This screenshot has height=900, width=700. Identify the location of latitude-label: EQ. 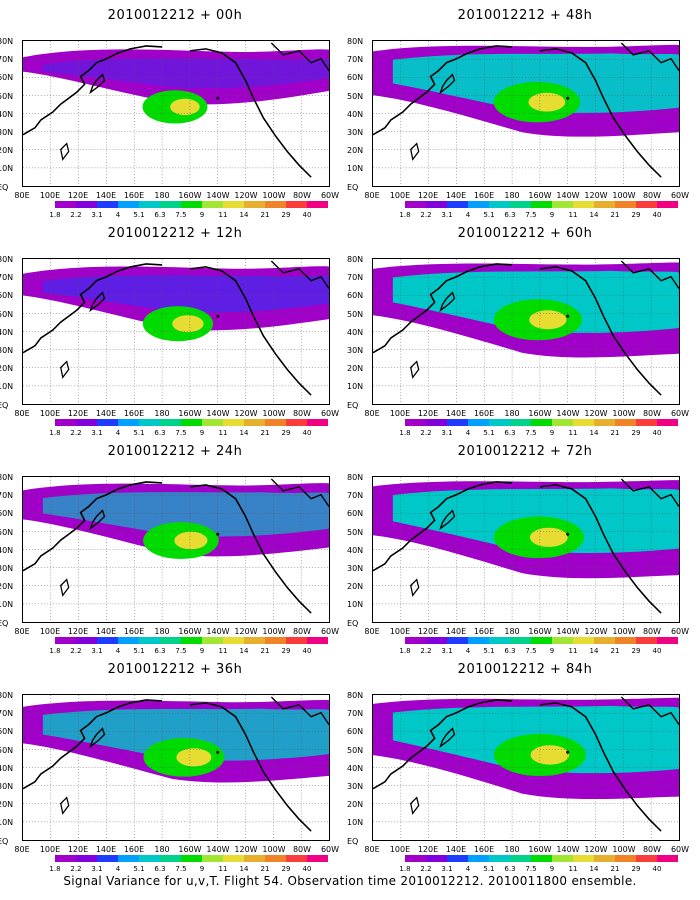
(4, 405).